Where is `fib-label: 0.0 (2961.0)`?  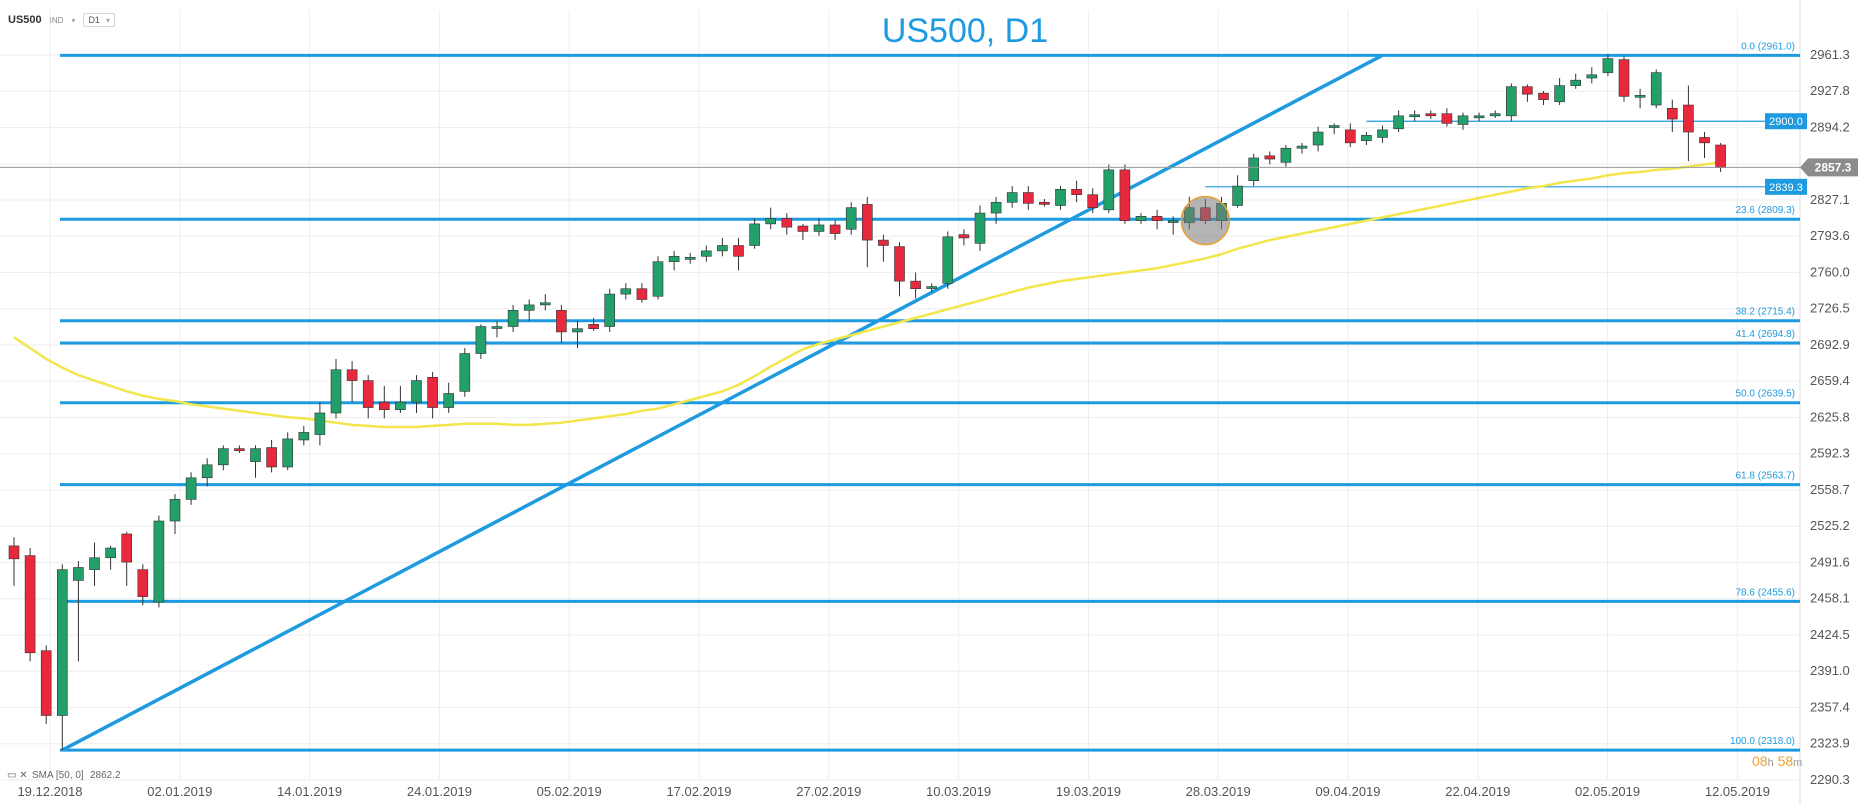
fib-label: 0.0 (2961.0) is located at coordinates (1768, 46).